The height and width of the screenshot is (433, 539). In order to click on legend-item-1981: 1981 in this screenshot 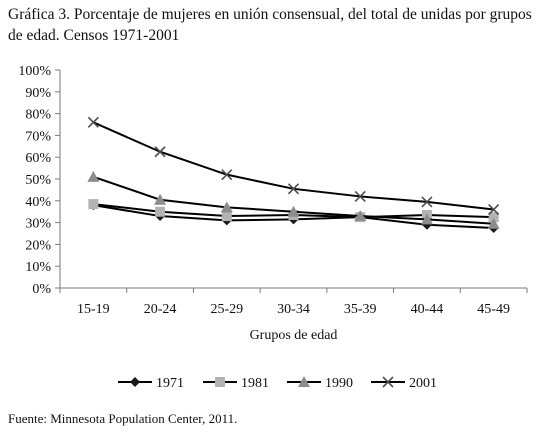, I will do `click(236, 383)`.